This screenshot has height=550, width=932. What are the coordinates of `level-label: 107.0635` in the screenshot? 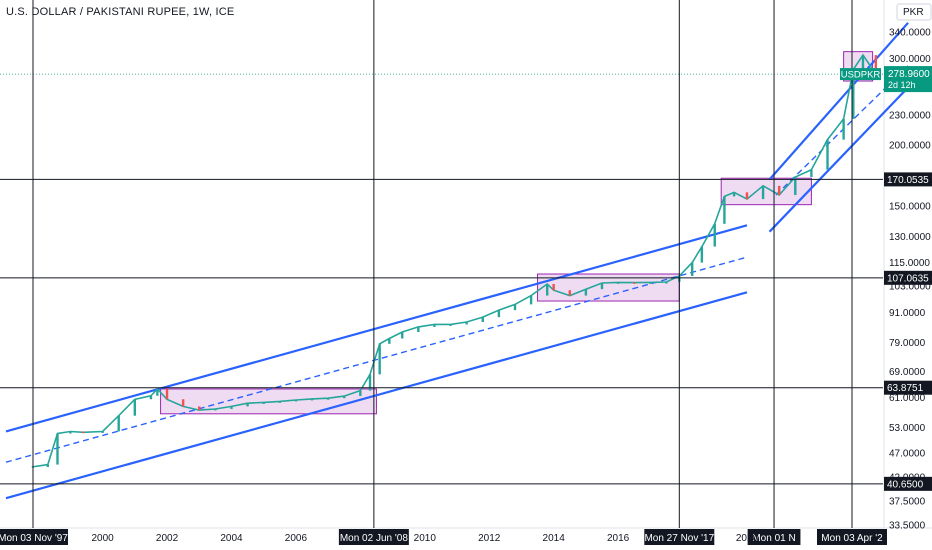 It's located at (908, 278).